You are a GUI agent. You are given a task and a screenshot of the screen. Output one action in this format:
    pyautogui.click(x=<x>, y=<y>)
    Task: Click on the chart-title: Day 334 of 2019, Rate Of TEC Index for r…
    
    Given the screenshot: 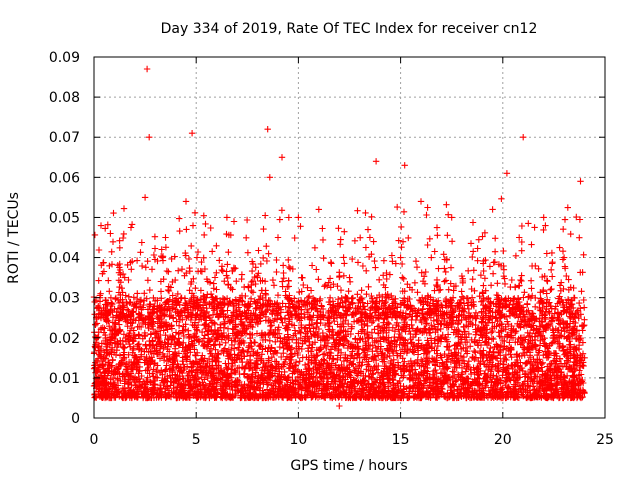 What is the action you would take?
    pyautogui.click(x=349, y=29)
    